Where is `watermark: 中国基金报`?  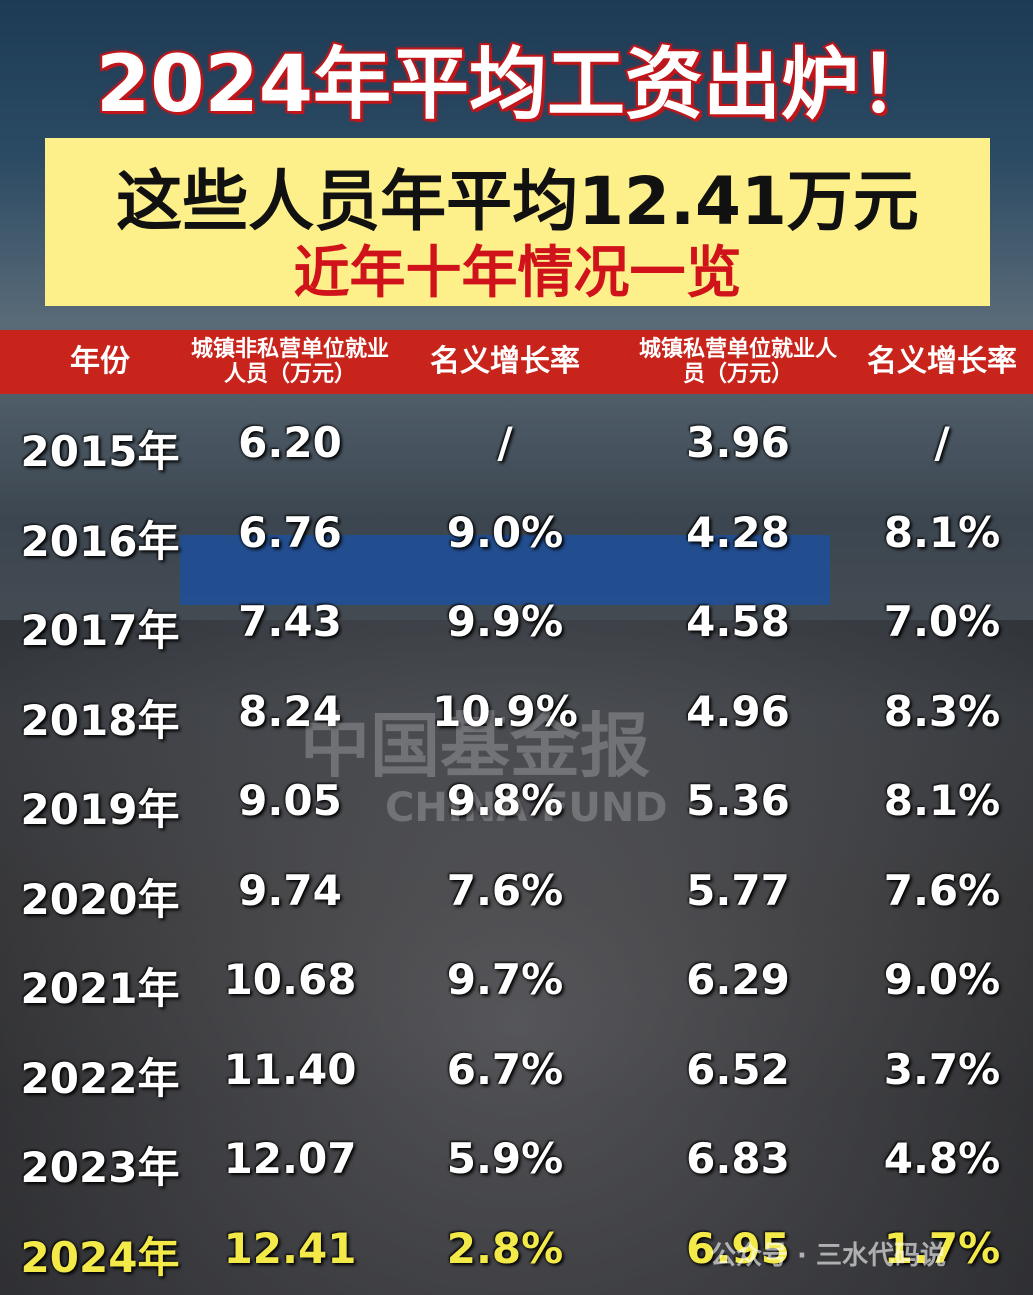 watermark: 中国基金报 is located at coordinates (475, 746).